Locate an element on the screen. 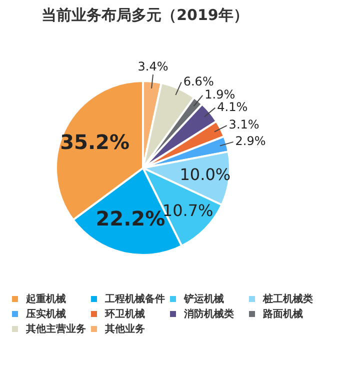 Image resolution: width=343 pixels, height=368 pixels. chart-title: 当前业务布局多元（2019年） is located at coordinates (145, 15).